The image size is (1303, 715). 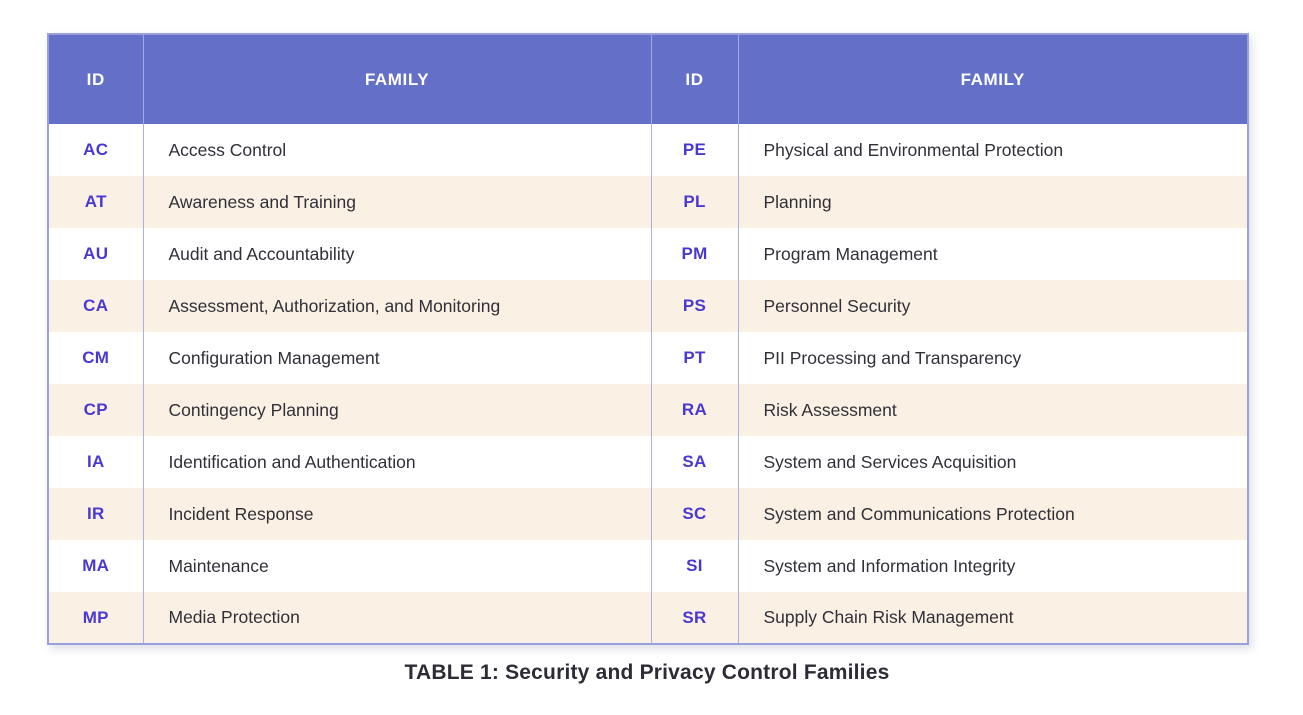 What do you see at coordinates (694, 202) in the screenshot?
I see `family-id-cell: PL` at bounding box center [694, 202].